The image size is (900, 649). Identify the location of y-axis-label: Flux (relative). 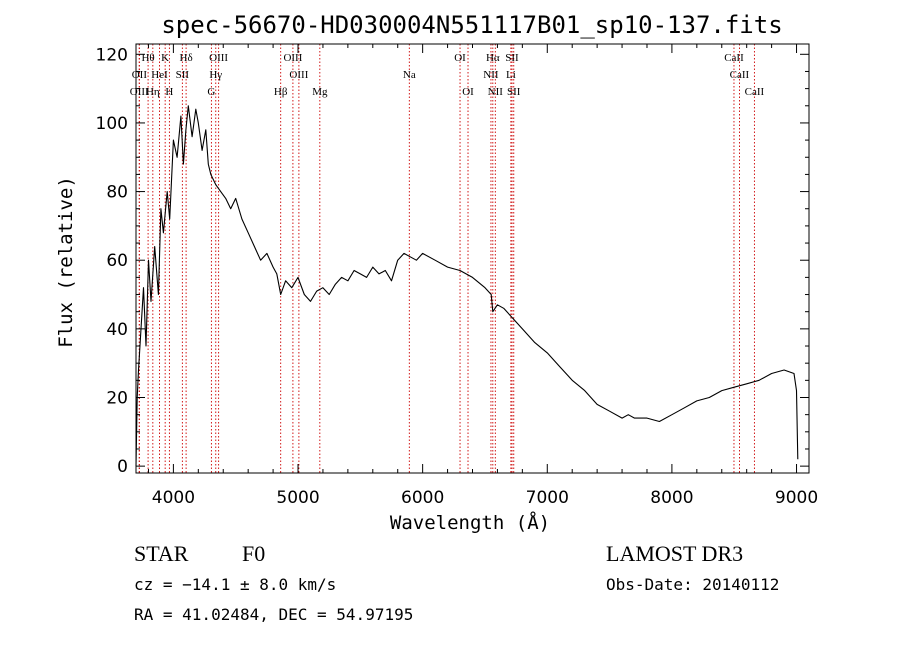
(66, 262).